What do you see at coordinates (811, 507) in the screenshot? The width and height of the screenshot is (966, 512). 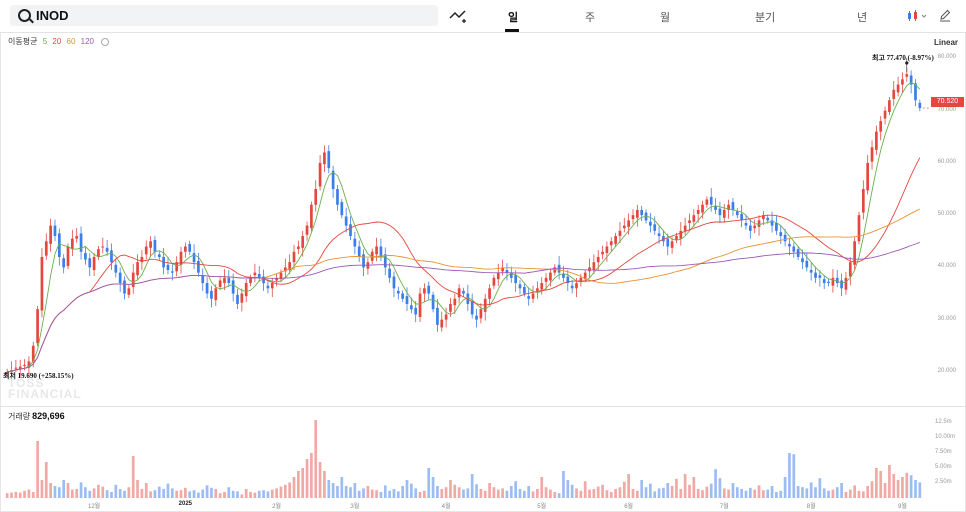 I see `x-tick-label: 8월` at bounding box center [811, 507].